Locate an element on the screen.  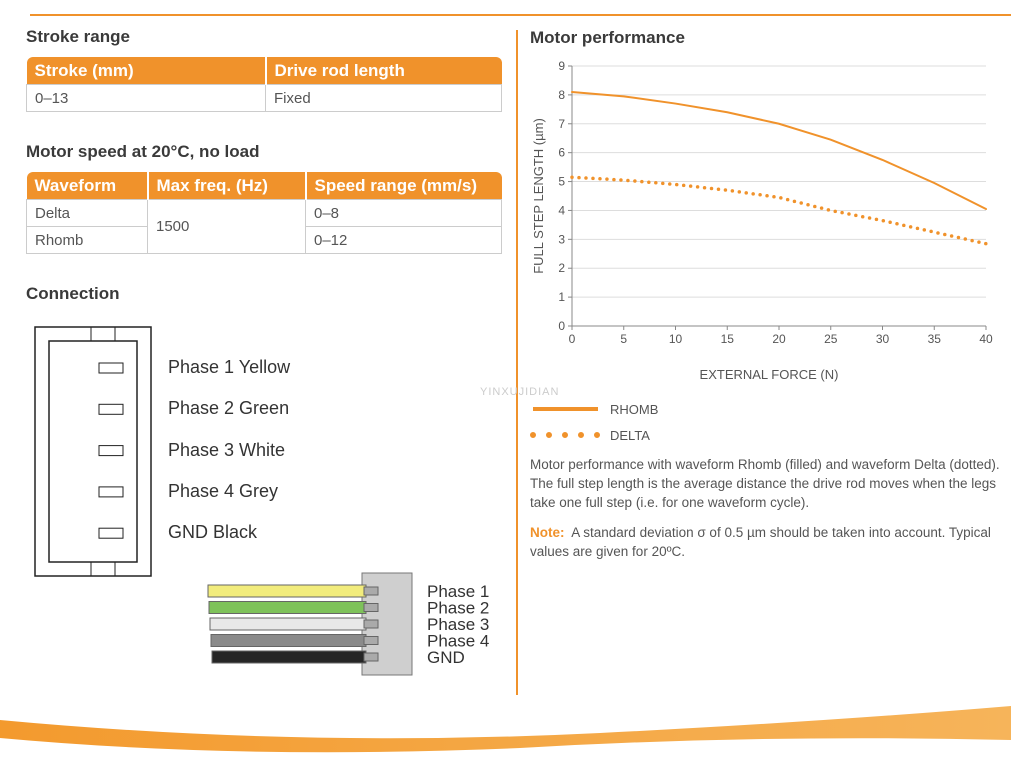
stroke-table: Stroke (mm) Drive rod length 0–13 Fixed is located at coordinates (264, 84).